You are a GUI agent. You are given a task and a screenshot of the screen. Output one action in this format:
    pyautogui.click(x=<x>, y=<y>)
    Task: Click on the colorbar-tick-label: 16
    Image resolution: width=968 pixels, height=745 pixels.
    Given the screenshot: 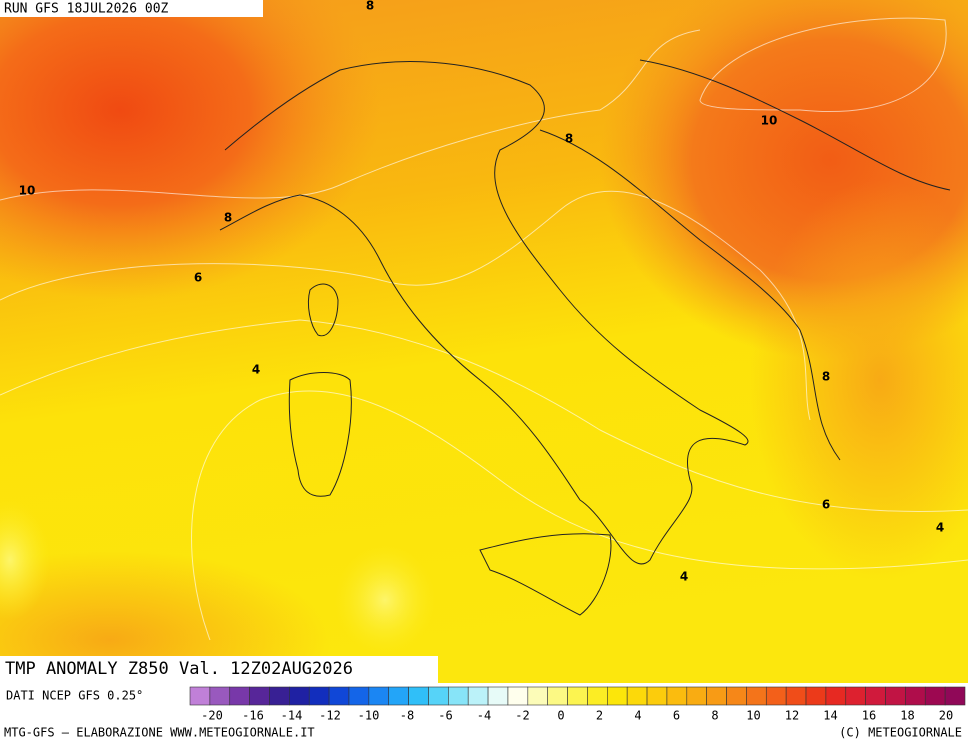 What is the action you would take?
    pyautogui.click(x=869, y=716)
    